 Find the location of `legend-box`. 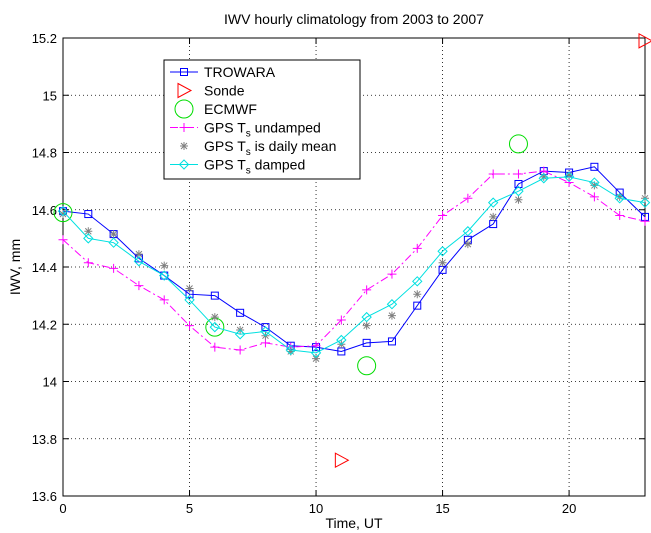

legend-box is located at coordinates (262, 119).